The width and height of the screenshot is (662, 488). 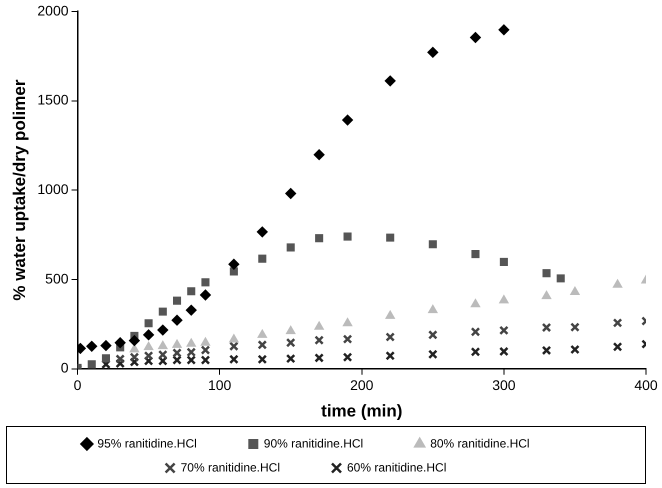 What do you see at coordinates (167, 443) in the screenshot?
I see `legend-label: 95% ranitidine.HCl` at bounding box center [167, 443].